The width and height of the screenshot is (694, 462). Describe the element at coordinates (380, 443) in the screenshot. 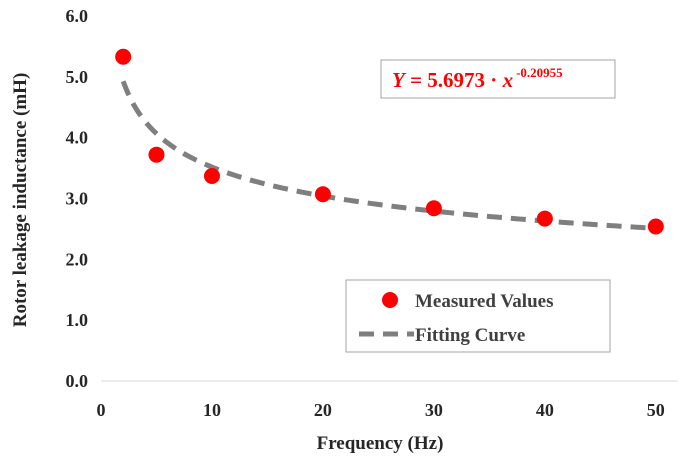

I see `x-axis-label: Frequency (Hz)` at that location.